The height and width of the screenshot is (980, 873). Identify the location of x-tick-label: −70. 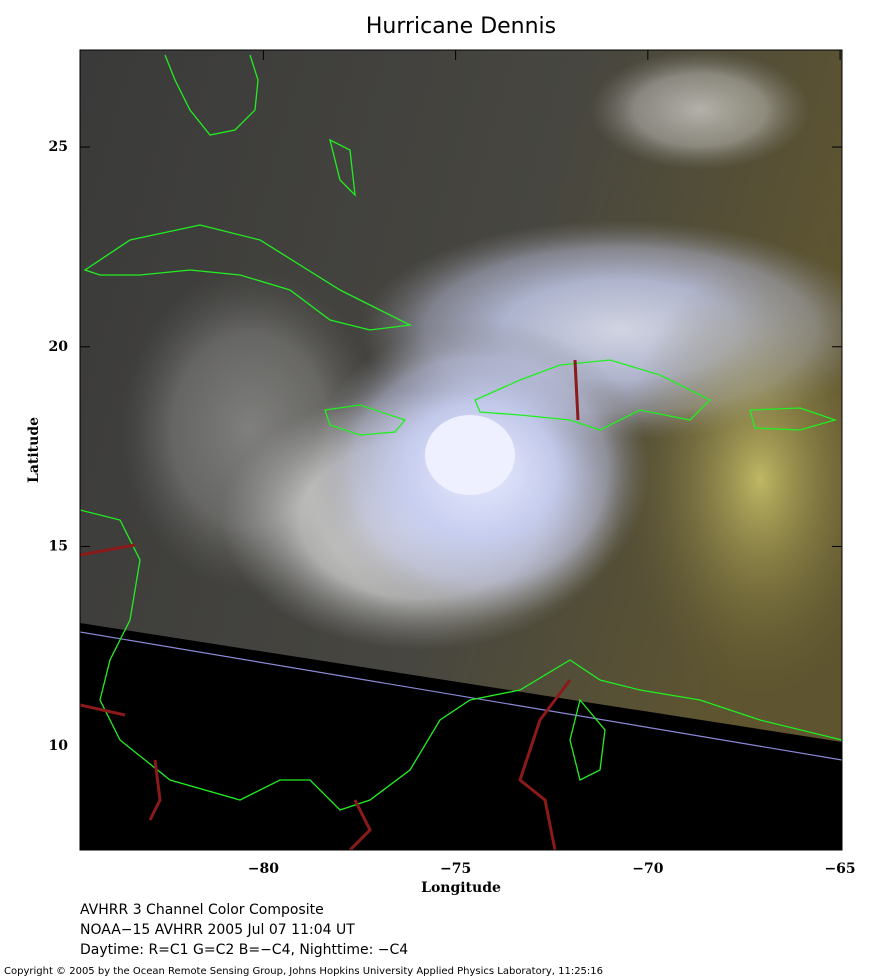
(647, 869).